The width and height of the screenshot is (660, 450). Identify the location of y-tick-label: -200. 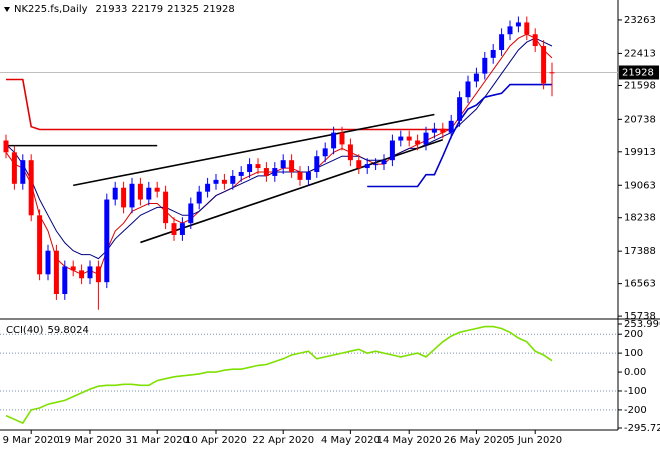
(635, 410).